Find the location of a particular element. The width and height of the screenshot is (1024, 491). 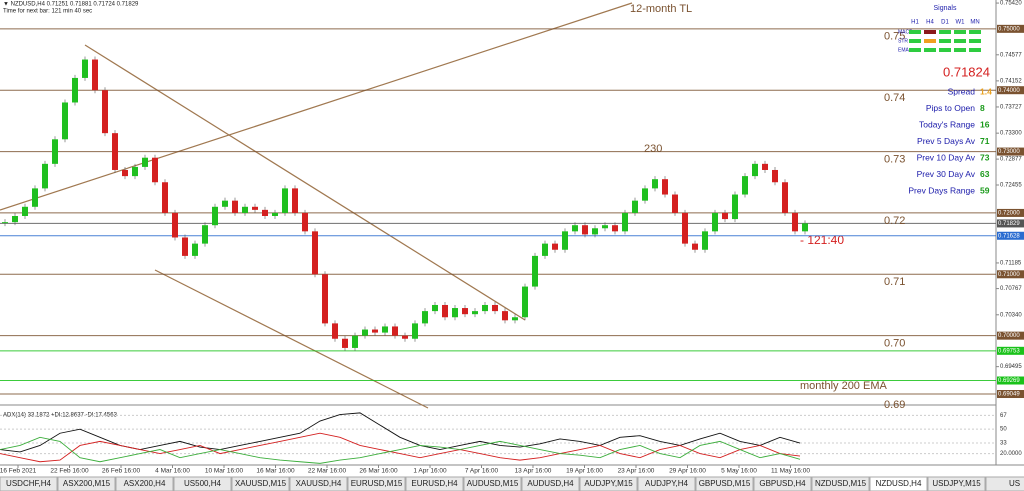

x-tick-label: 5 May 16:00 is located at coordinates (739, 471).